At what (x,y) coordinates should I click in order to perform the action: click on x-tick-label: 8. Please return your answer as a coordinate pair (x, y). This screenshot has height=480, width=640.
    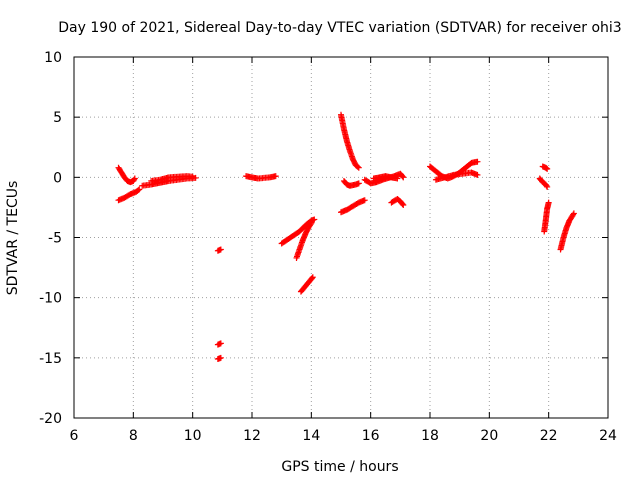
    Looking at the image, I should click on (133, 436).